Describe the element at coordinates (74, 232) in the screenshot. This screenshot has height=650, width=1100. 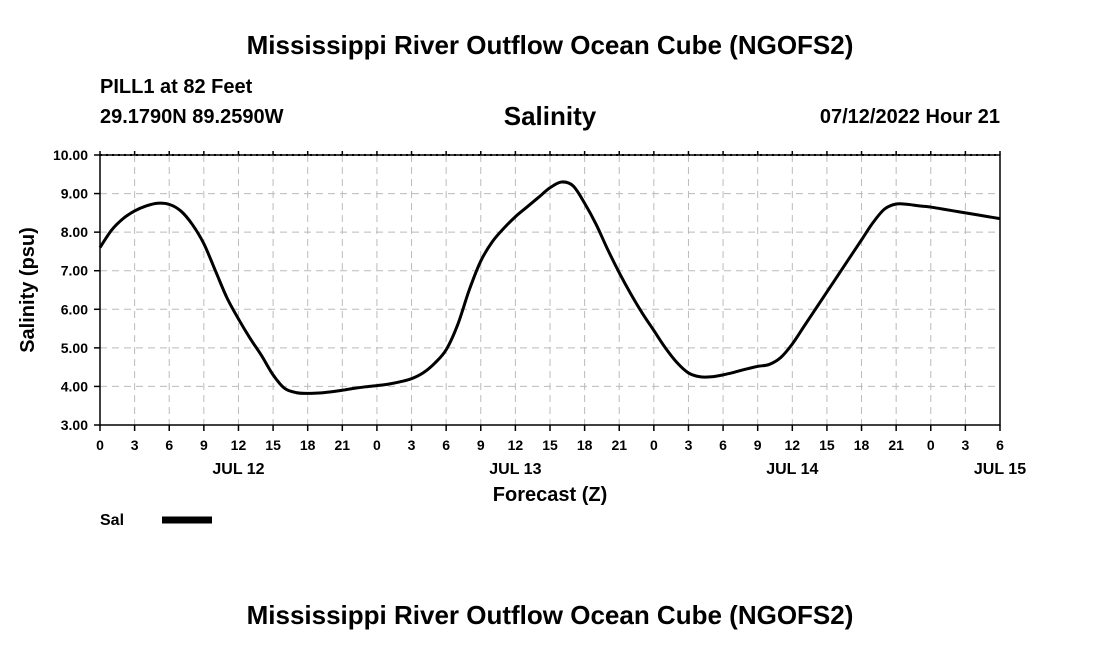
I see `y-tick-label: 8.00` at that location.